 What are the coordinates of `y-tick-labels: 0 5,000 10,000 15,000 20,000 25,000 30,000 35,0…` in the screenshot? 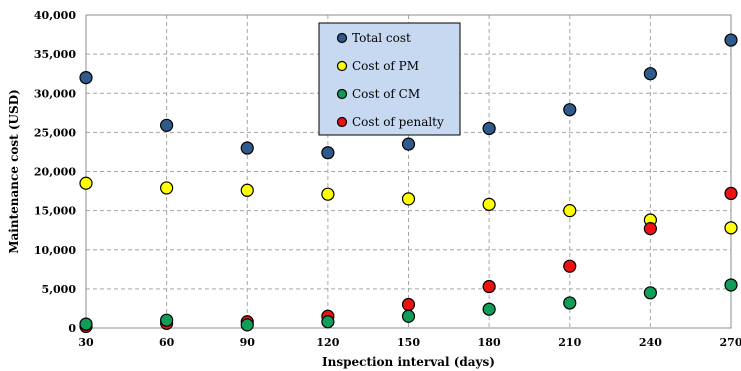 It's located at (55, 172).